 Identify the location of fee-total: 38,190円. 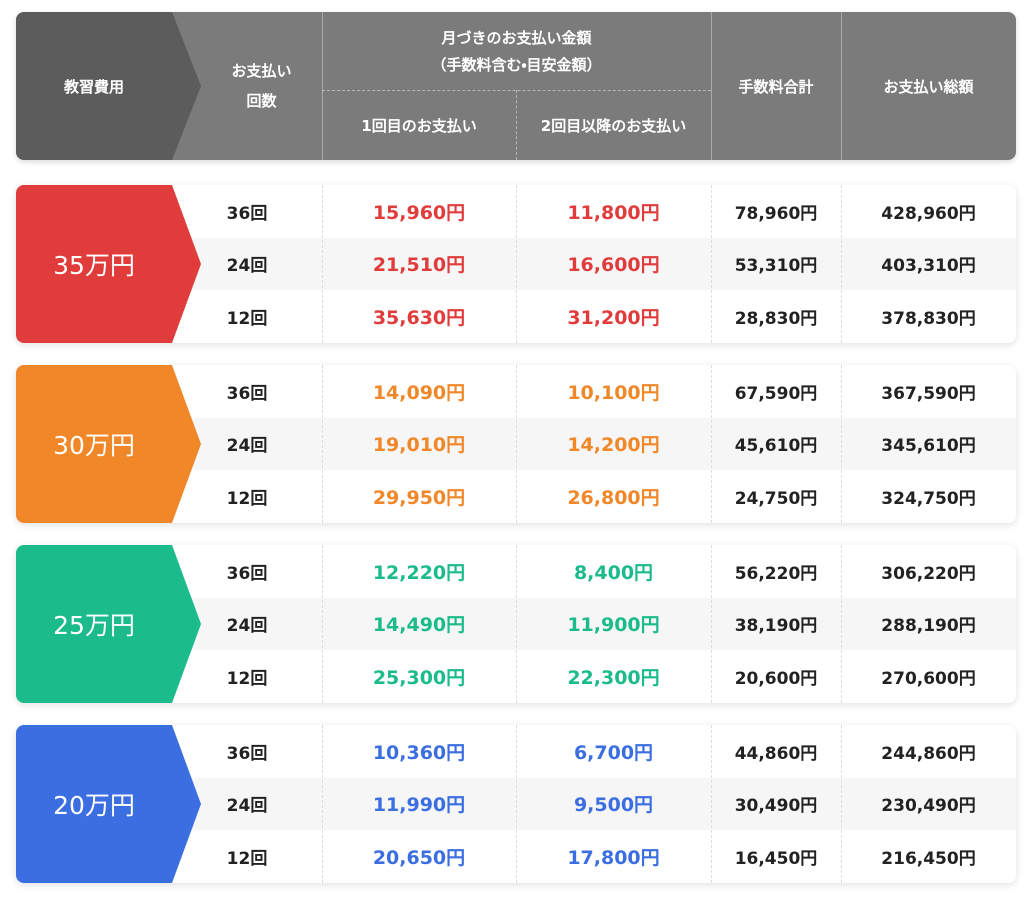
(776, 626).